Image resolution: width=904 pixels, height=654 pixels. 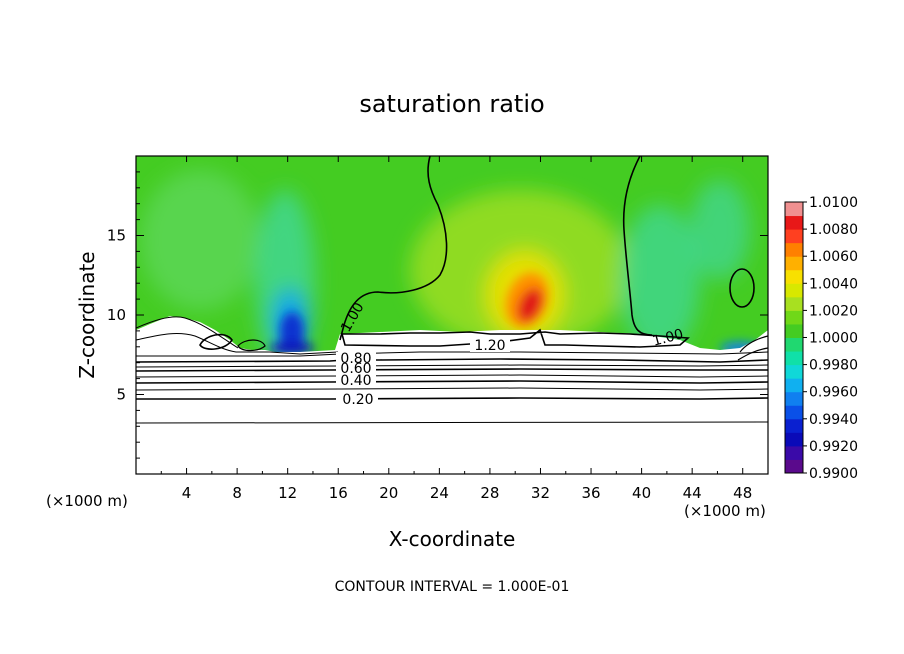 What do you see at coordinates (668, 338) in the screenshot?
I see `contour-label-1.00-right: 1.00` at bounding box center [668, 338].